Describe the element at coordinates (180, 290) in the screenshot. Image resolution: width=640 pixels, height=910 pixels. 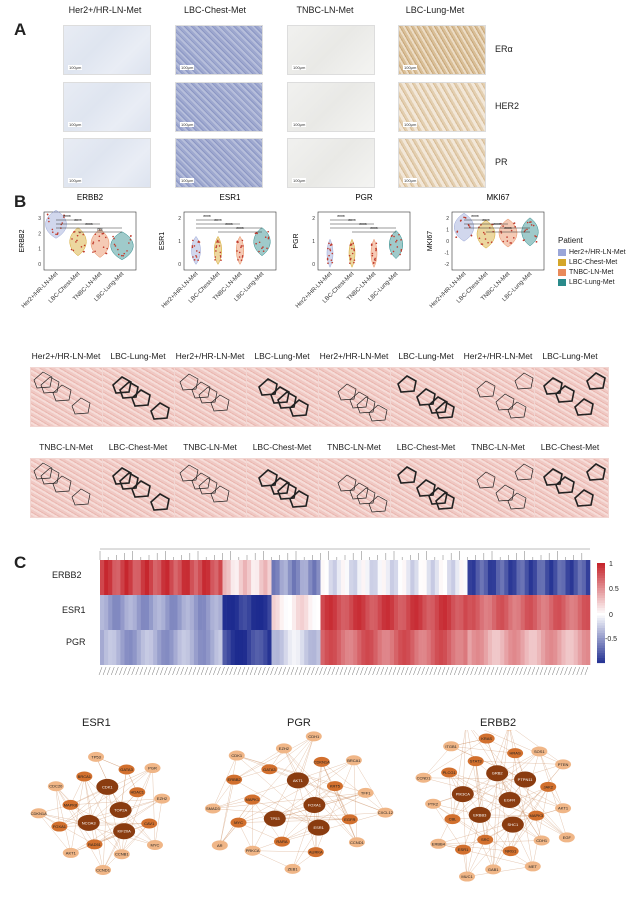
I see `group-label: Her2+/HR-LN-Met` at that location.